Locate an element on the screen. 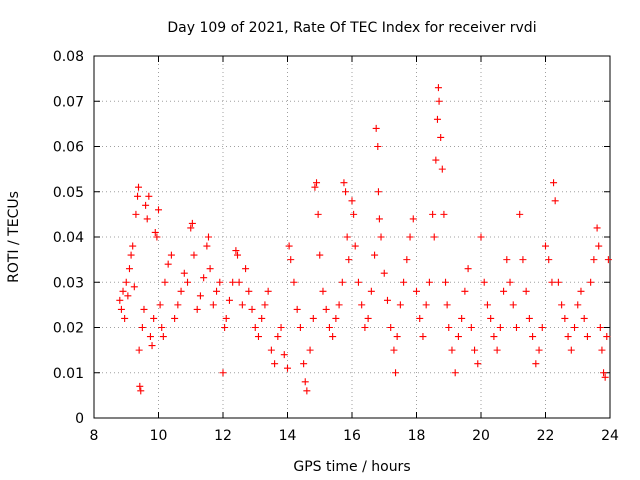 The height and width of the screenshot is (480, 640). x-tick-label: 10 is located at coordinates (159, 436).